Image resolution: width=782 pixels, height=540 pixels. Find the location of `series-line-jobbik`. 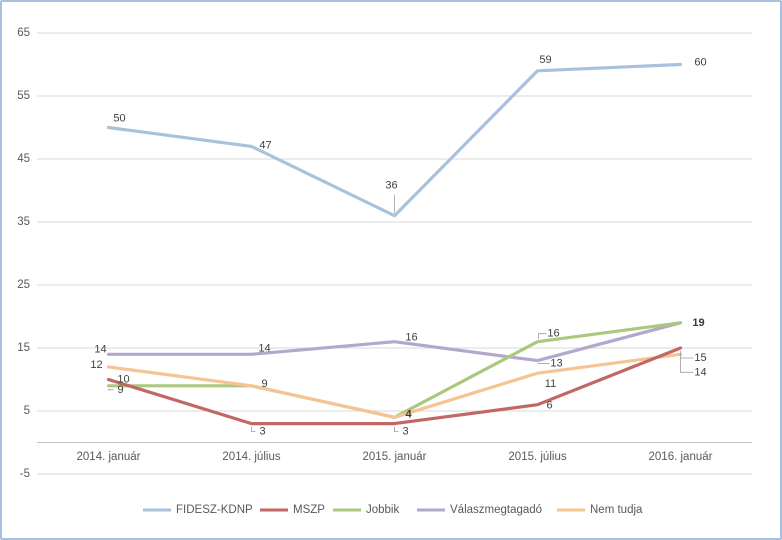

series-line-jobbik is located at coordinates (394, 370).